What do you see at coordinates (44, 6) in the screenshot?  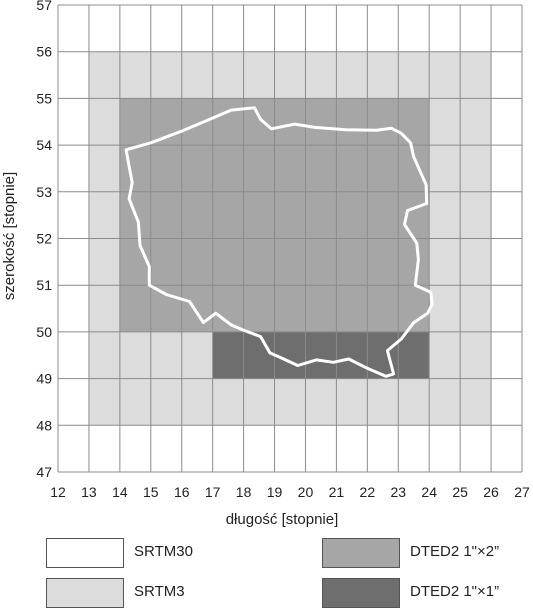 I see `y-tick-label: 57` at bounding box center [44, 6].